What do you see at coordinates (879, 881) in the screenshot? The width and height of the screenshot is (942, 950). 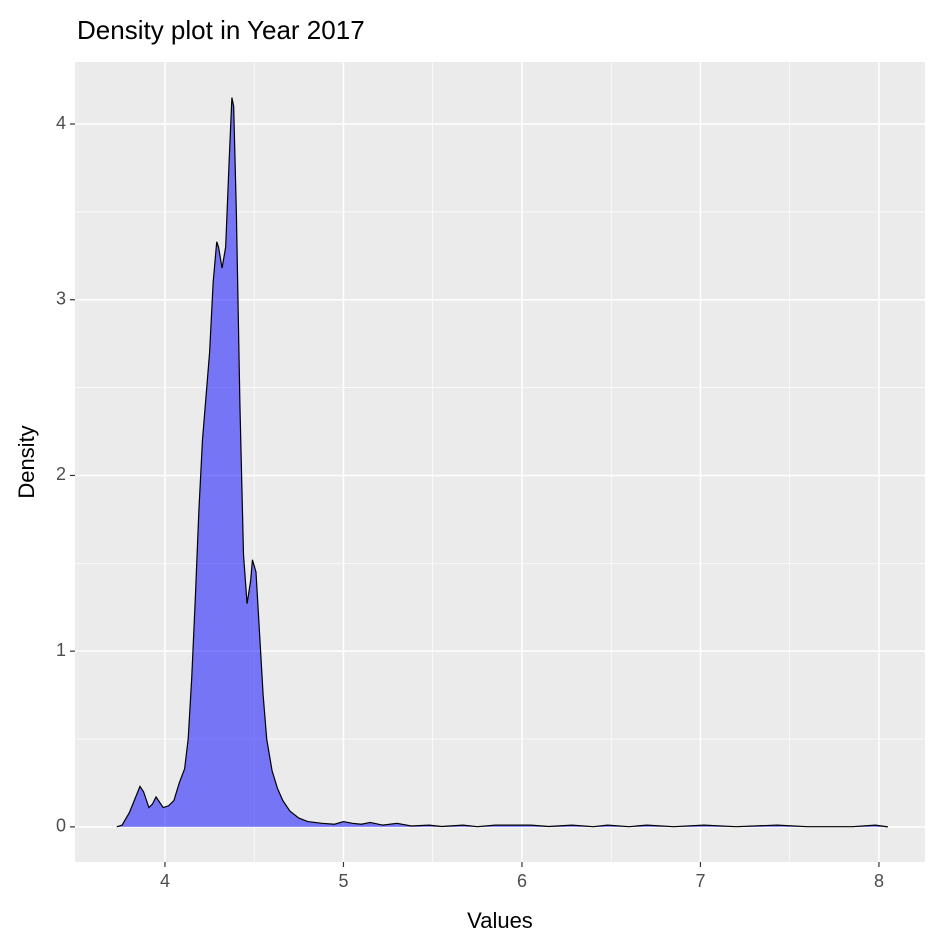 I see `x-tick-label: 8` at bounding box center [879, 881].